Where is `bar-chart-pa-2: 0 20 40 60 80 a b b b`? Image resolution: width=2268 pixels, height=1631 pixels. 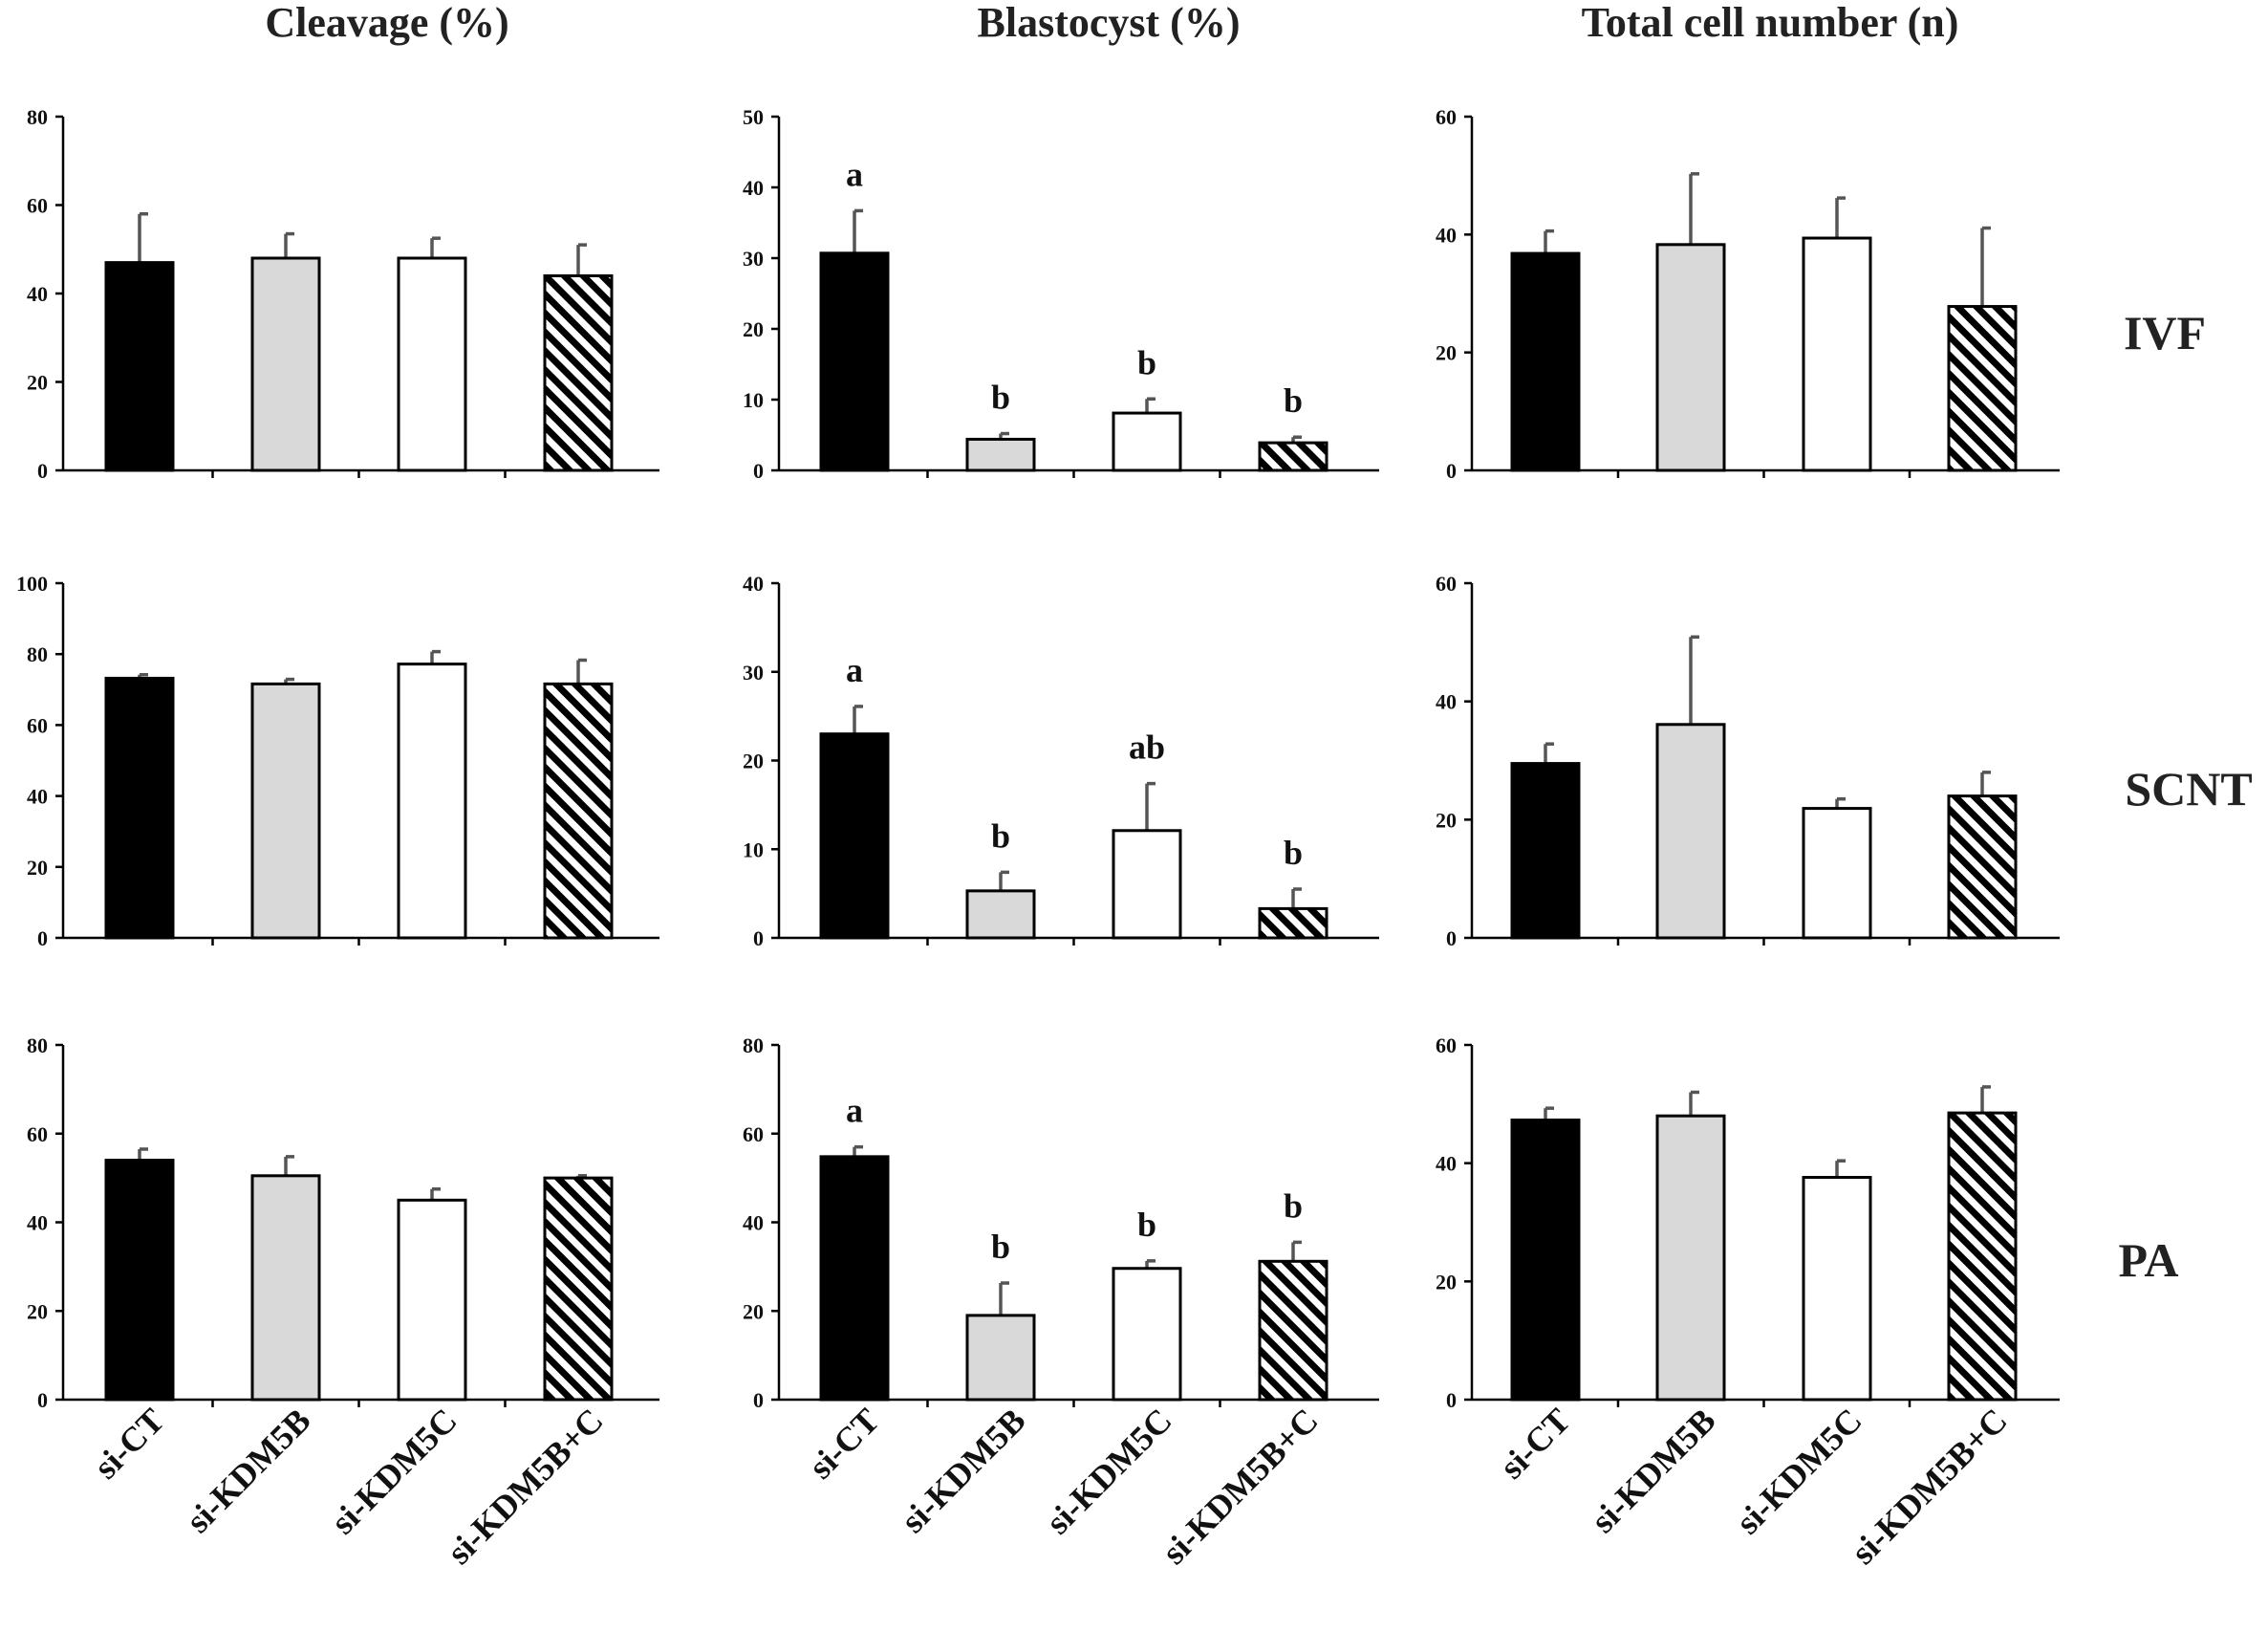 bar-chart-pa-2: 0 20 40 60 80 a b b b is located at coordinates (1061, 1222).